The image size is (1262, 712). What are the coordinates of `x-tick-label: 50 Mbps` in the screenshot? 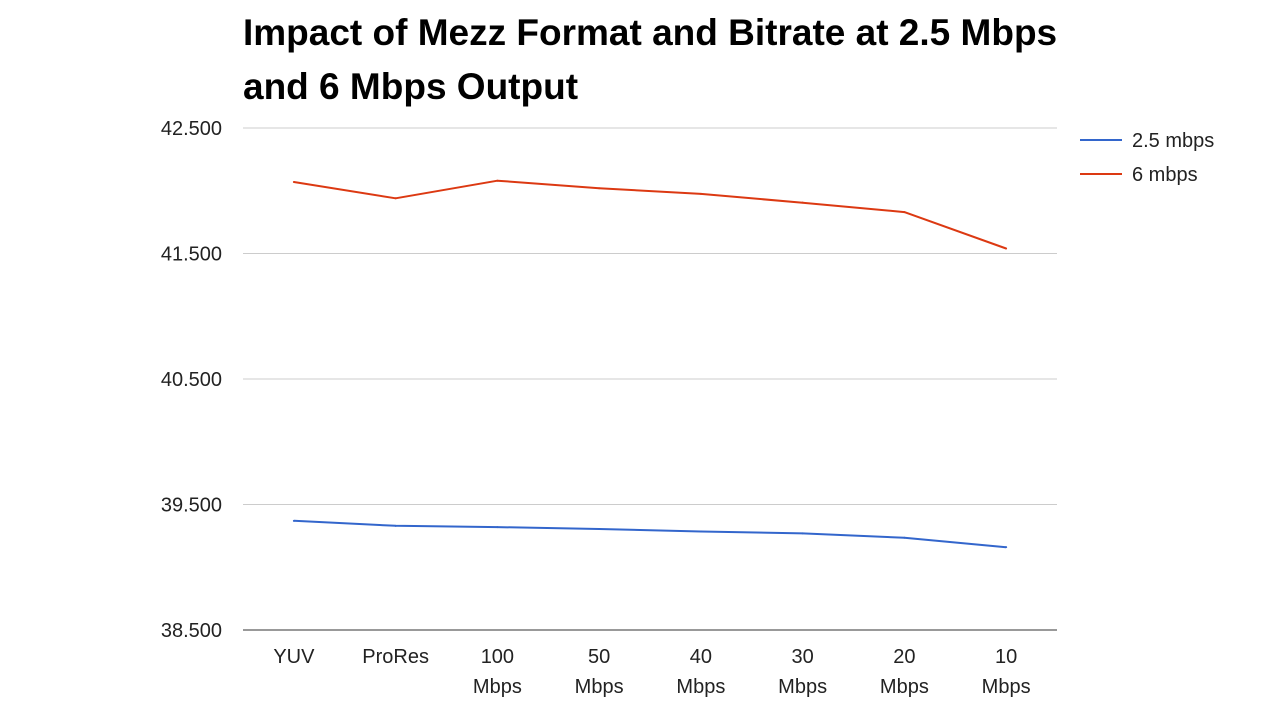 It's located at (599, 672).